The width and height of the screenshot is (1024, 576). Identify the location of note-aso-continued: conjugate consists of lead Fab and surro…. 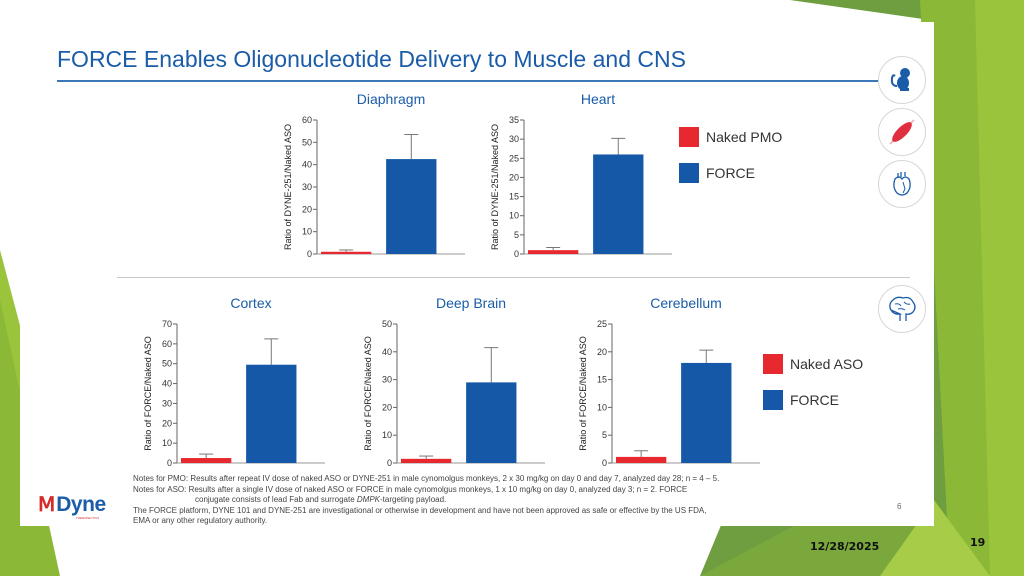
(321, 499).